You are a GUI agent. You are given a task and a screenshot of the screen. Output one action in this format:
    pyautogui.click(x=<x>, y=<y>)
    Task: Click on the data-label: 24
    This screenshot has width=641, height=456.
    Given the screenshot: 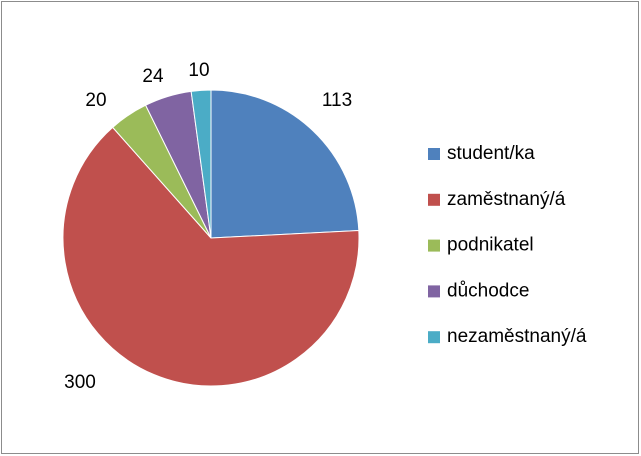 What is the action you would take?
    pyautogui.click(x=153, y=76)
    